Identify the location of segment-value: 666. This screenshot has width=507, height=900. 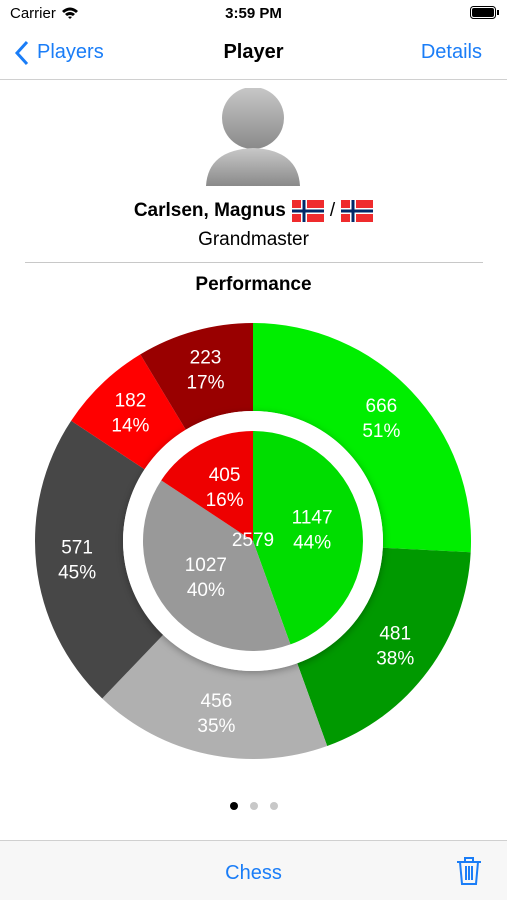
(382, 406).